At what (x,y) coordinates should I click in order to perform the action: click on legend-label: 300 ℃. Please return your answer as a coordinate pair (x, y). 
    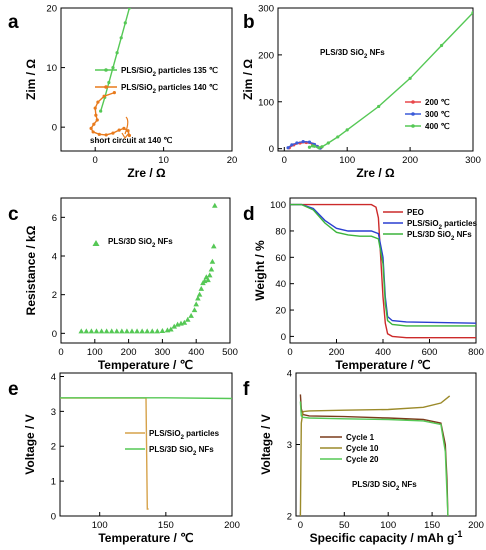
    Looking at the image, I should click on (437, 114).